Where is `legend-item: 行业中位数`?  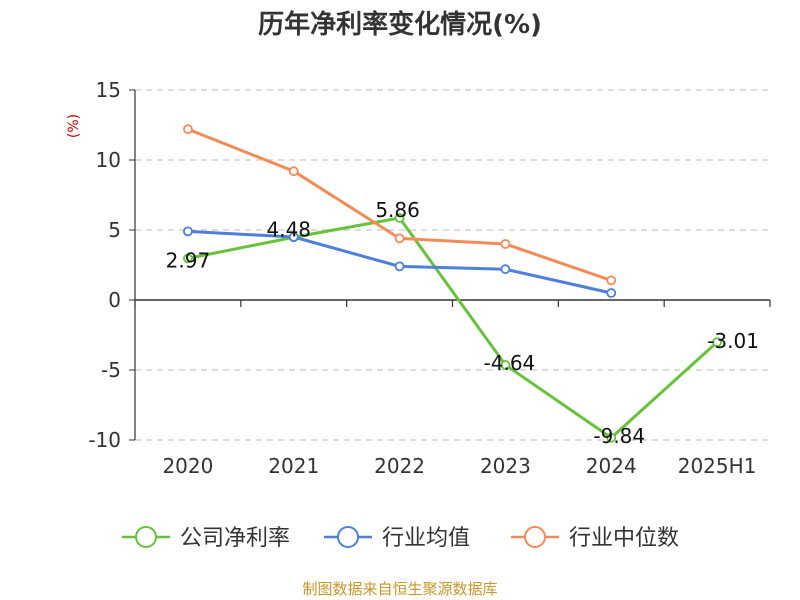
legend-item: 行业中位数 is located at coordinates (595, 538).